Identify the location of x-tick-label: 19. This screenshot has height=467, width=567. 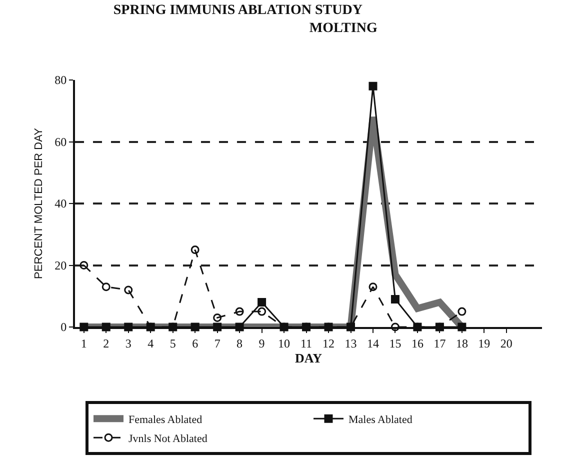
(484, 343).